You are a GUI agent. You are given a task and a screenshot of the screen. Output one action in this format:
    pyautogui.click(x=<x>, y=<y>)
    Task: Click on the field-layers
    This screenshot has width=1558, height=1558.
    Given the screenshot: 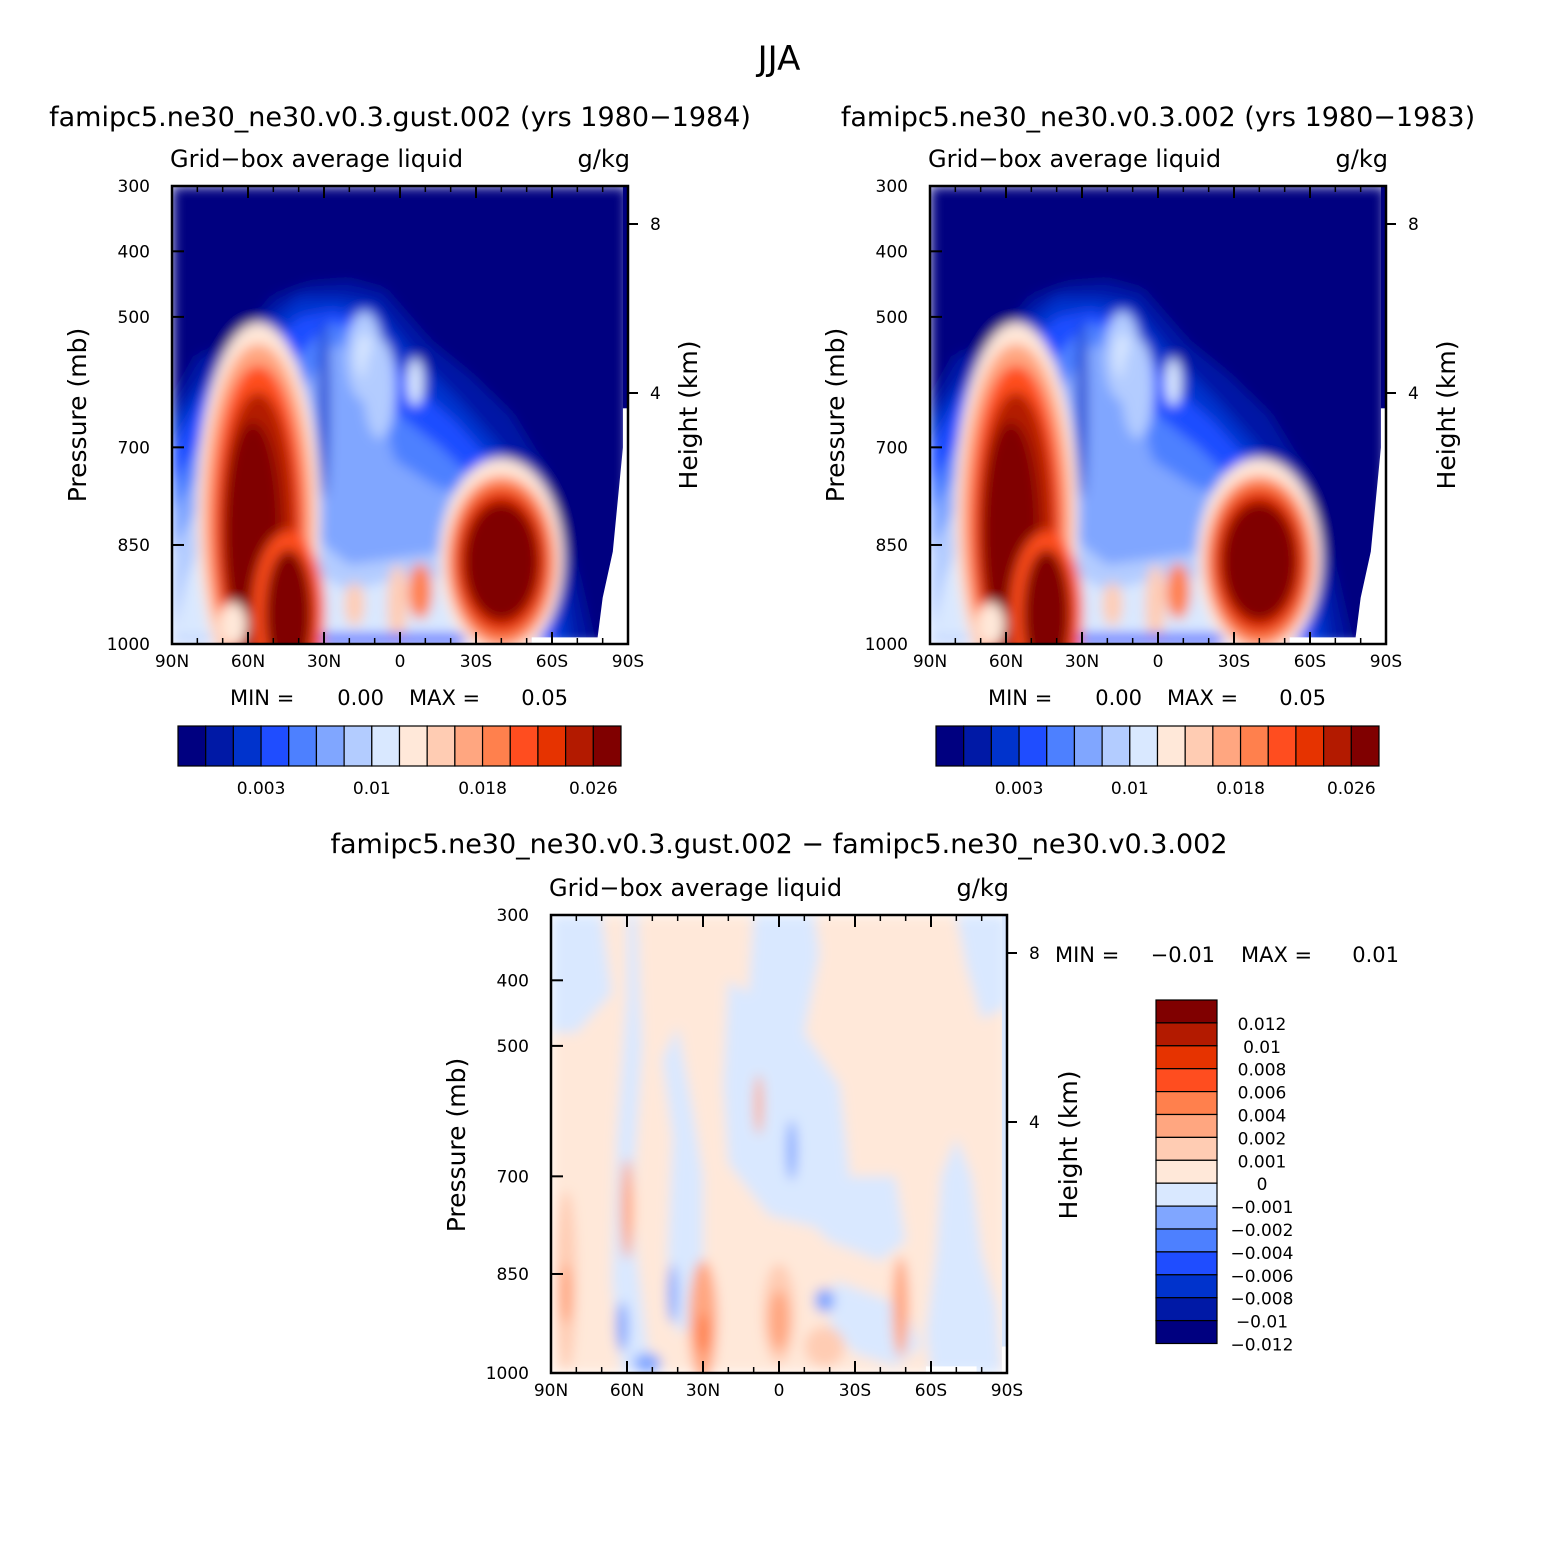 What is the action you would take?
    pyautogui.click(x=1158, y=415)
    